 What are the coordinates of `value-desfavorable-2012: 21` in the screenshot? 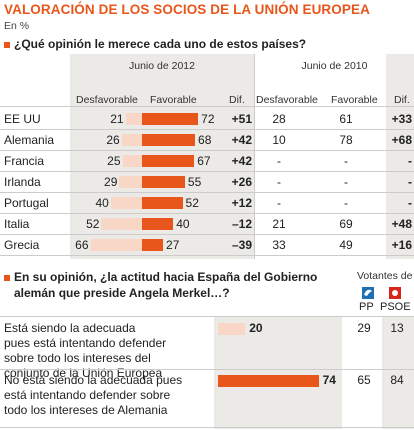 It's located at (117, 119).